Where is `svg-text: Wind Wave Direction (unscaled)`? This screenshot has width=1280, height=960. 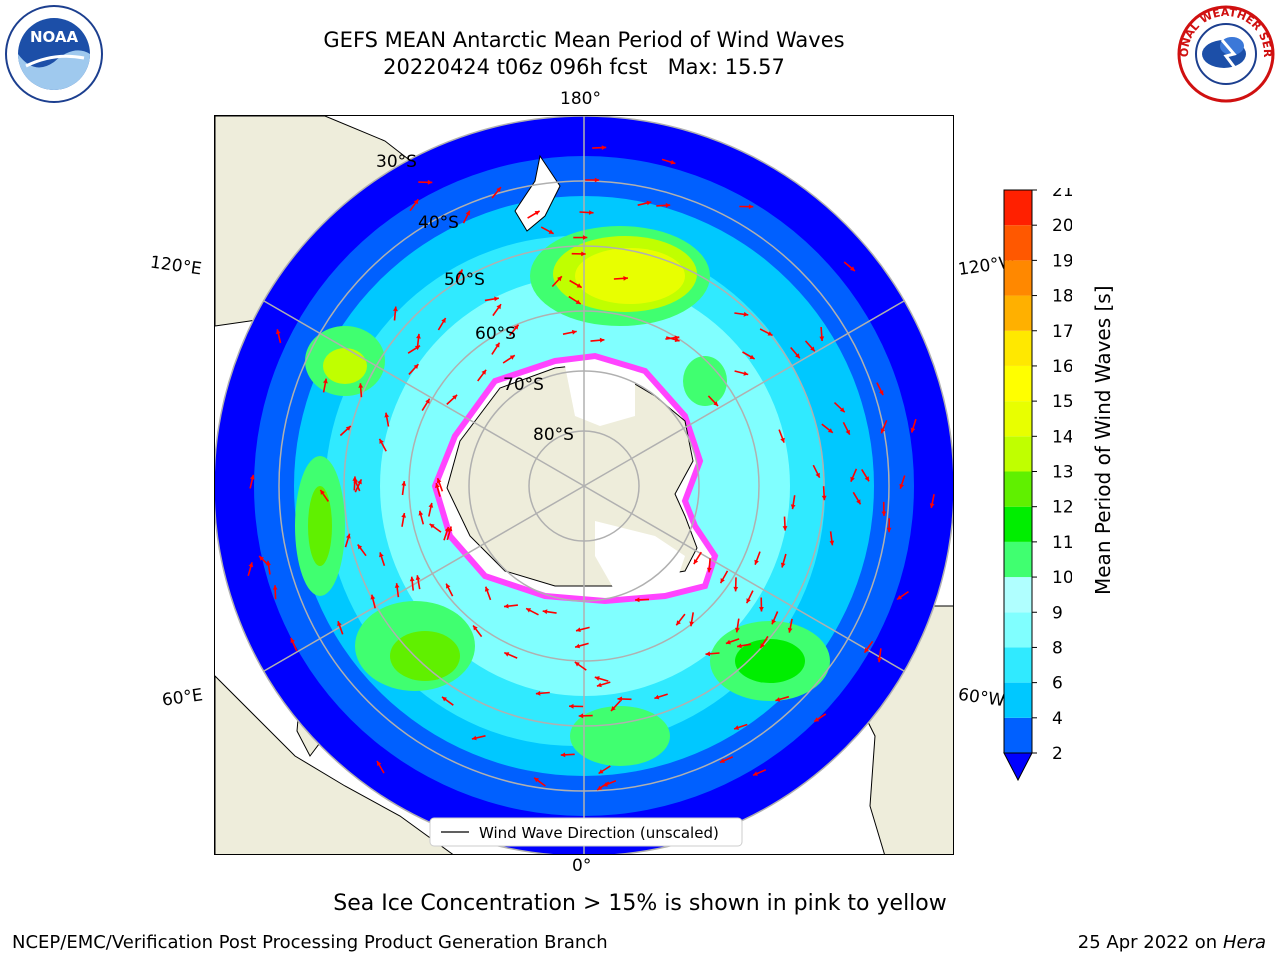 svg-text: Wind Wave Direction (unscaled) is located at coordinates (599, 833).